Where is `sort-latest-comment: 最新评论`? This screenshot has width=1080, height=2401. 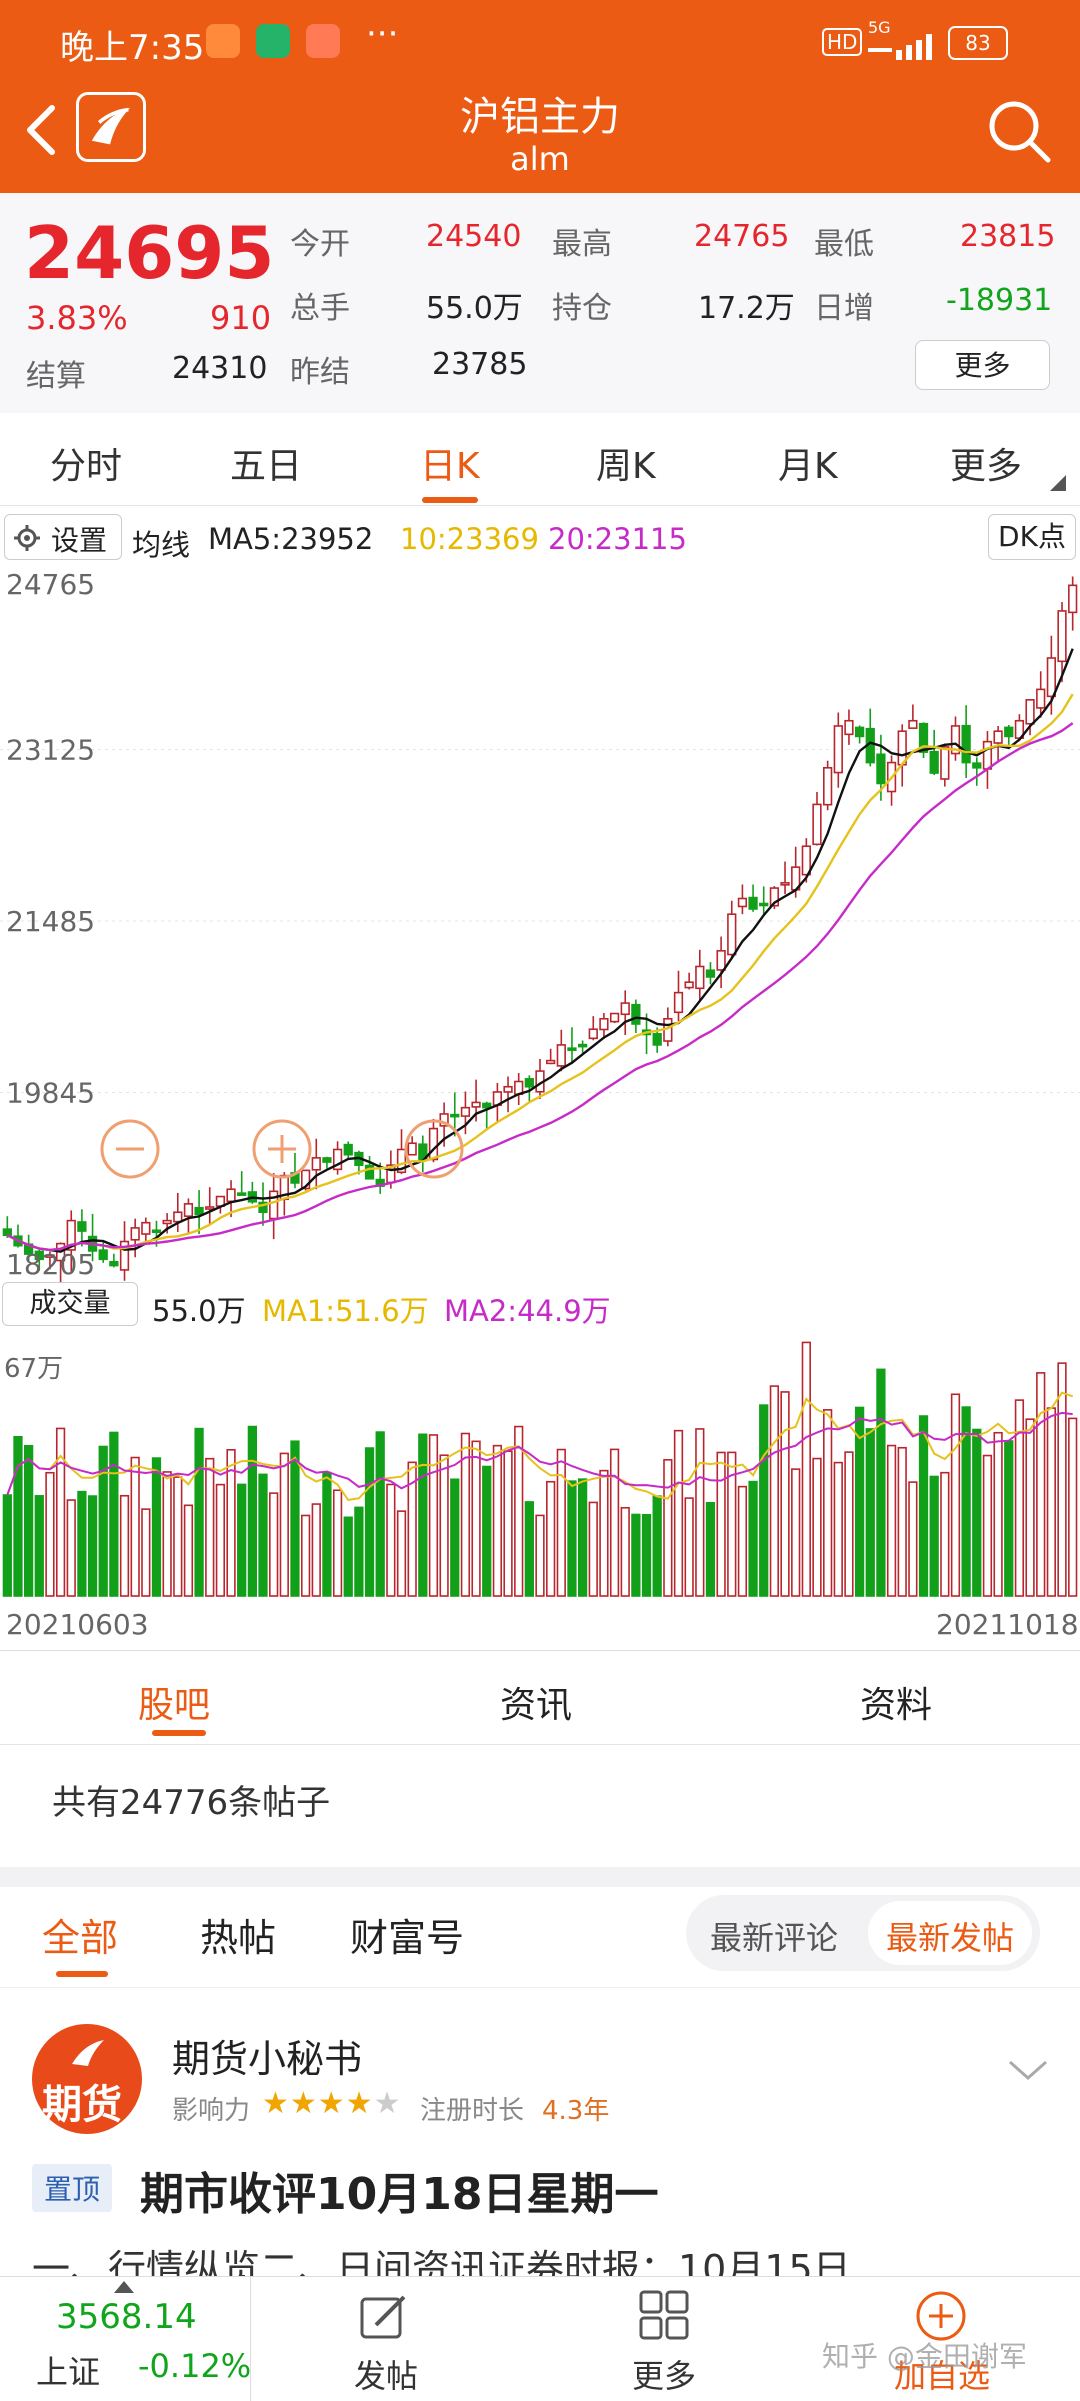 sort-latest-comment: 最新评论 is located at coordinates (774, 1938).